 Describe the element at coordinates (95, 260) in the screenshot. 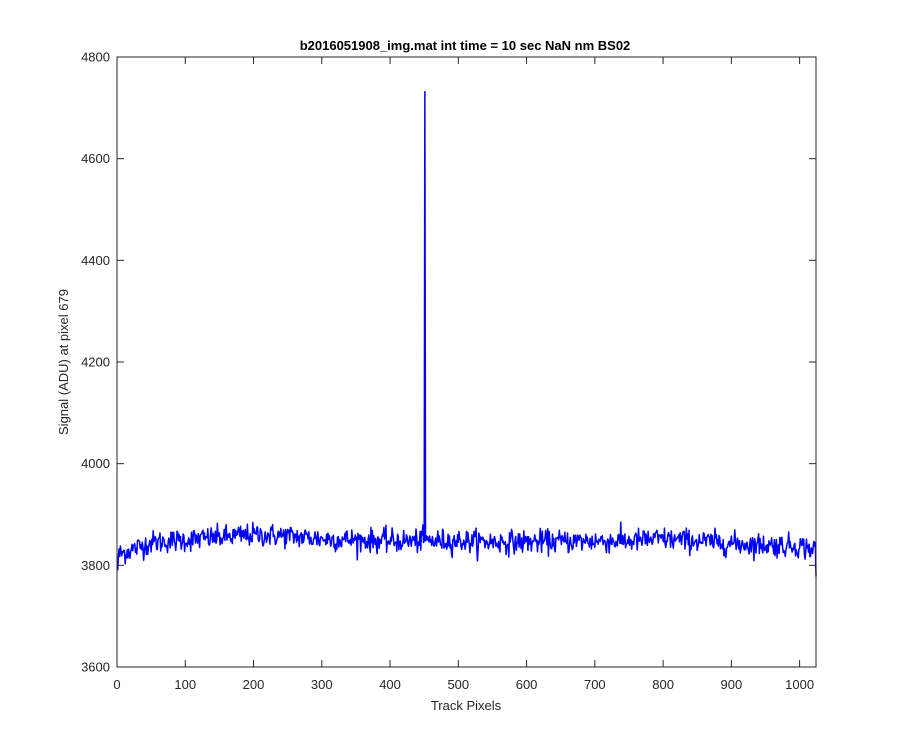

I see `y-tick-label: 4400` at that location.